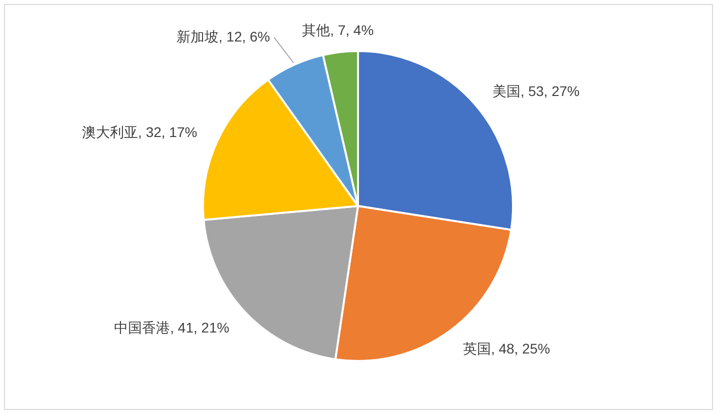 Image resolution: width=717 pixels, height=414 pixels. I want to click on slice-label: 中国香港, 41, 21%, so click(172, 328).